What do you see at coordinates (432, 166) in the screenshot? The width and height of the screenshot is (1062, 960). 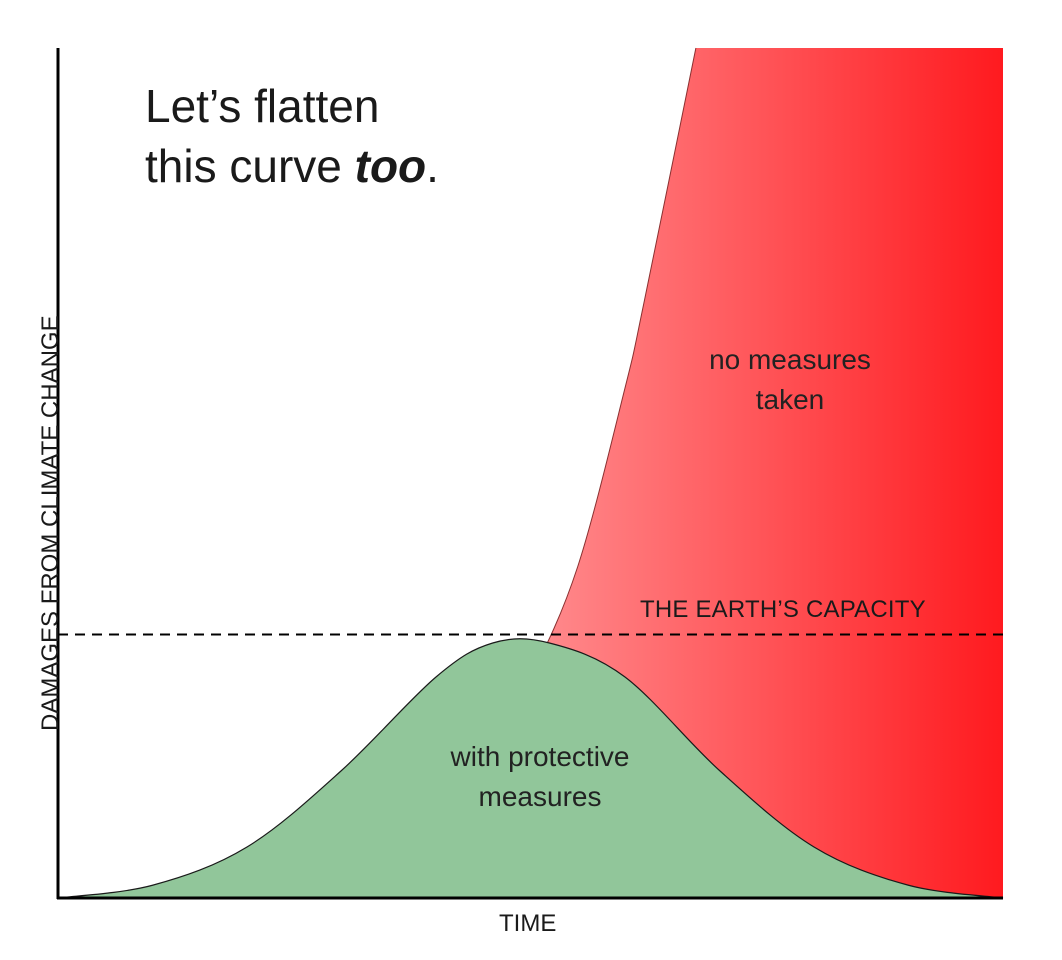 I see `title-suffix: .` at bounding box center [432, 166].